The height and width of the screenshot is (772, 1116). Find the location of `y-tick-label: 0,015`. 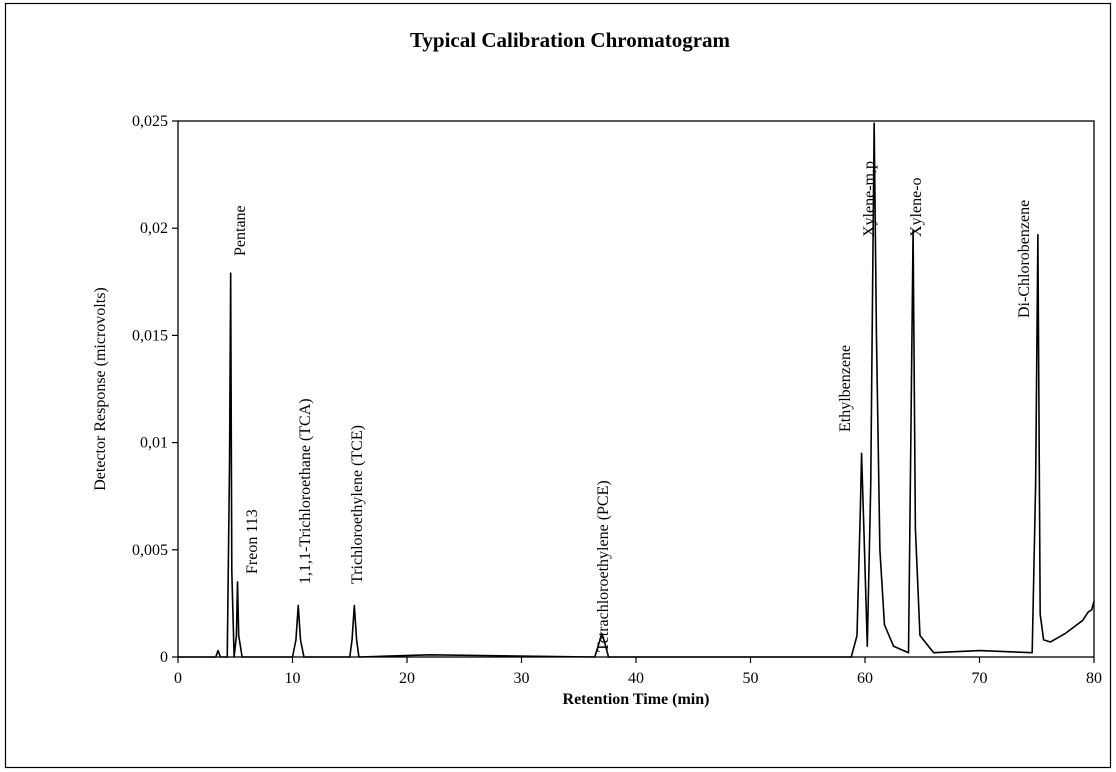

y-tick-label: 0,015 is located at coordinates (150, 335).